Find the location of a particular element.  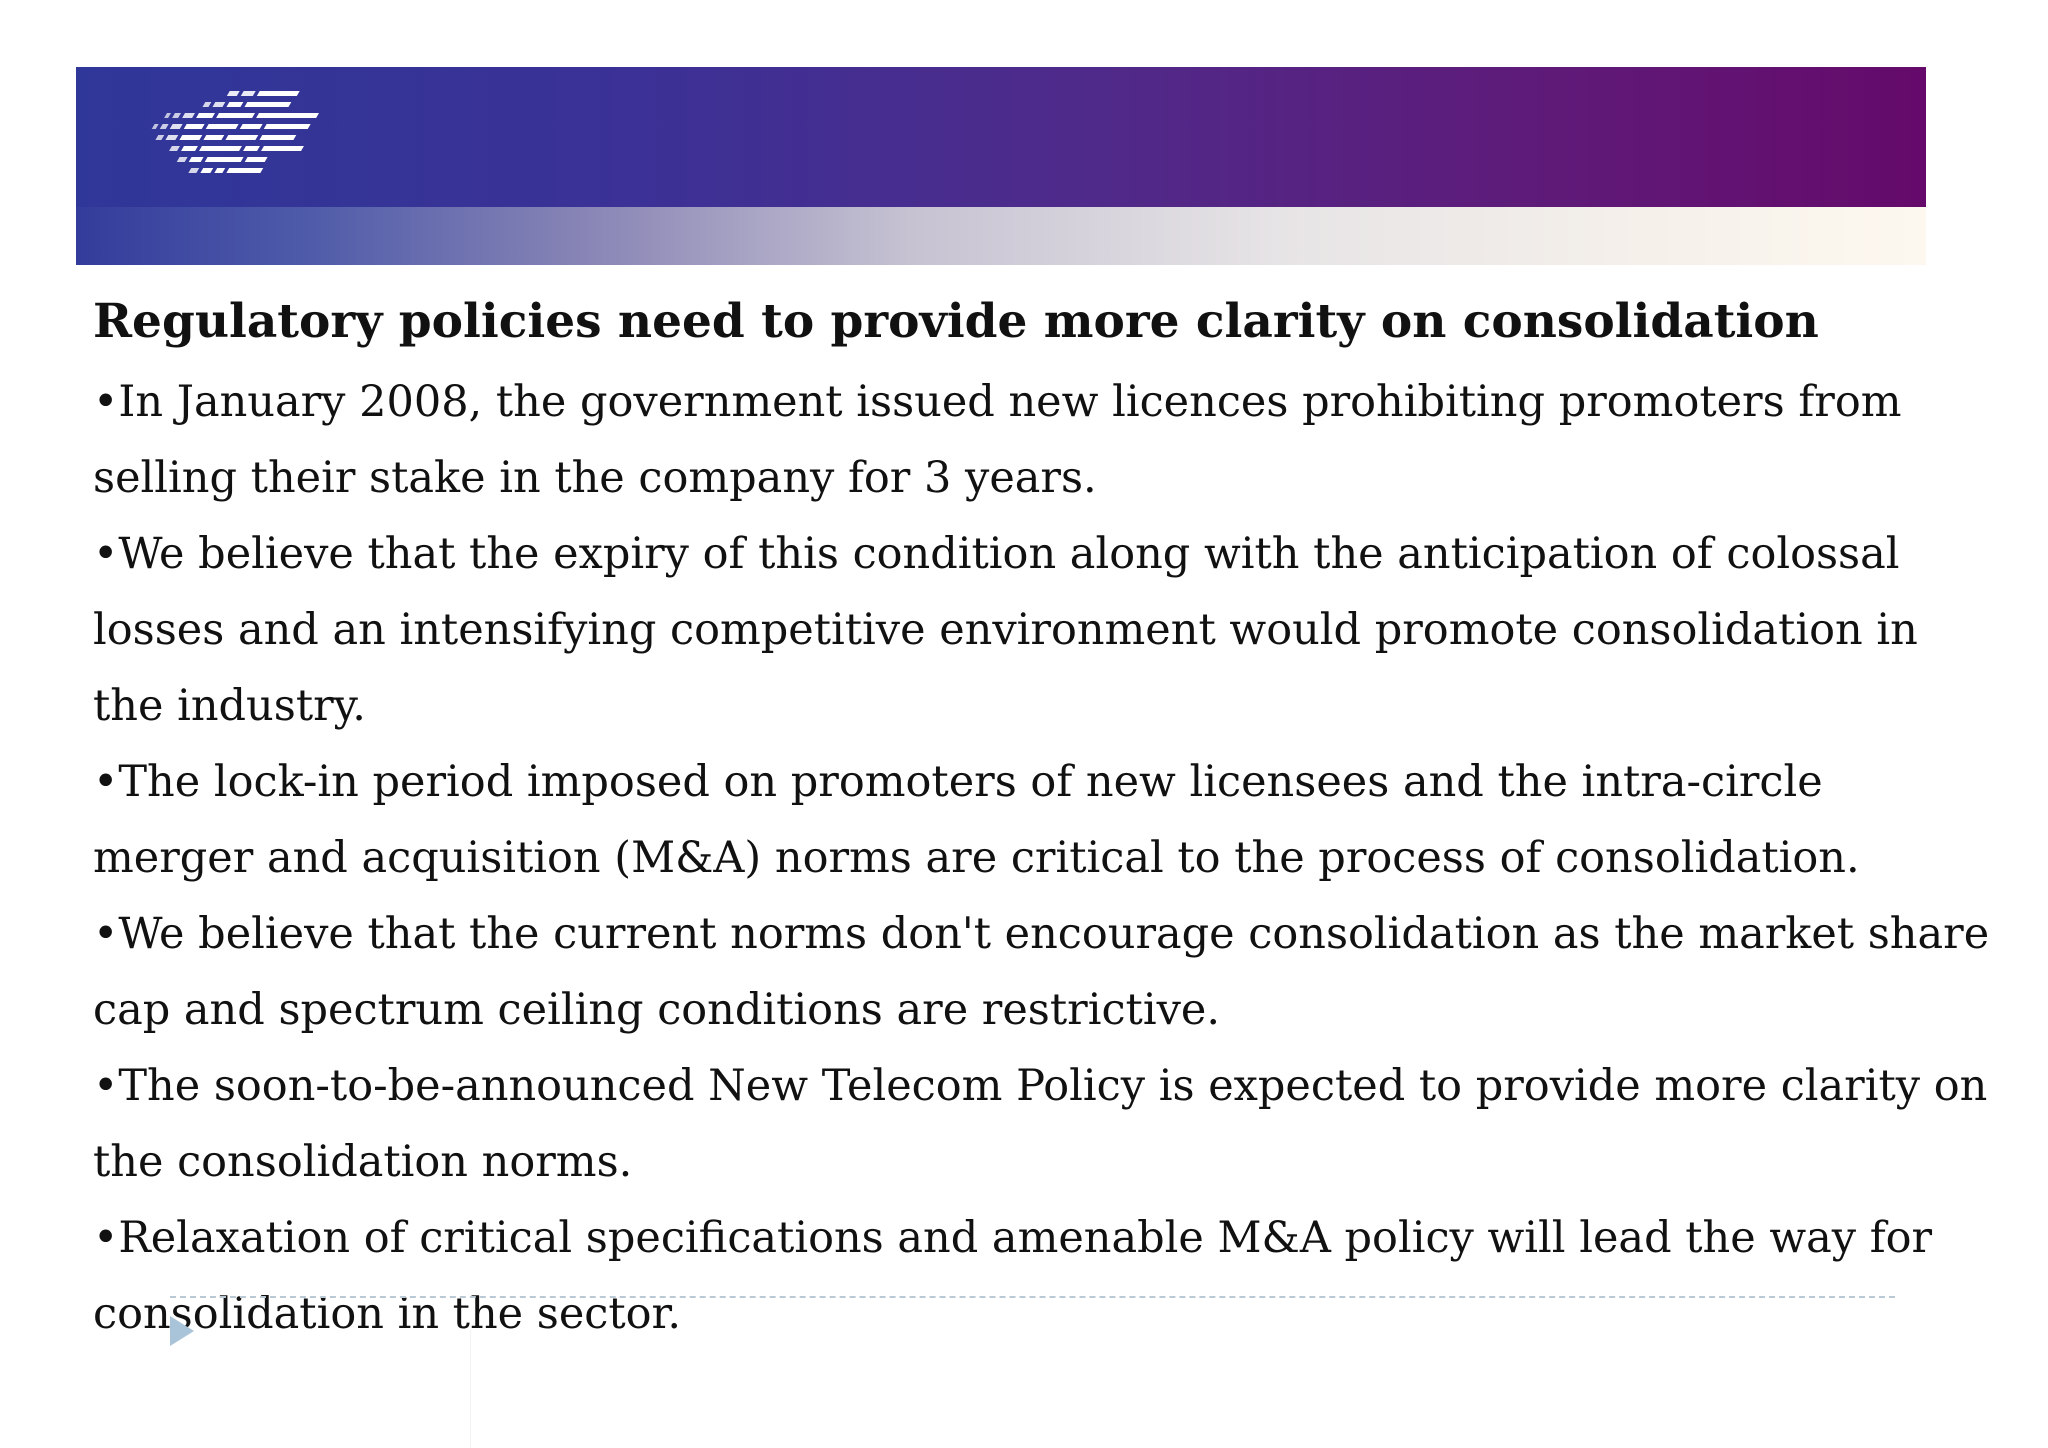

banner-top-band is located at coordinates (1001, 137).